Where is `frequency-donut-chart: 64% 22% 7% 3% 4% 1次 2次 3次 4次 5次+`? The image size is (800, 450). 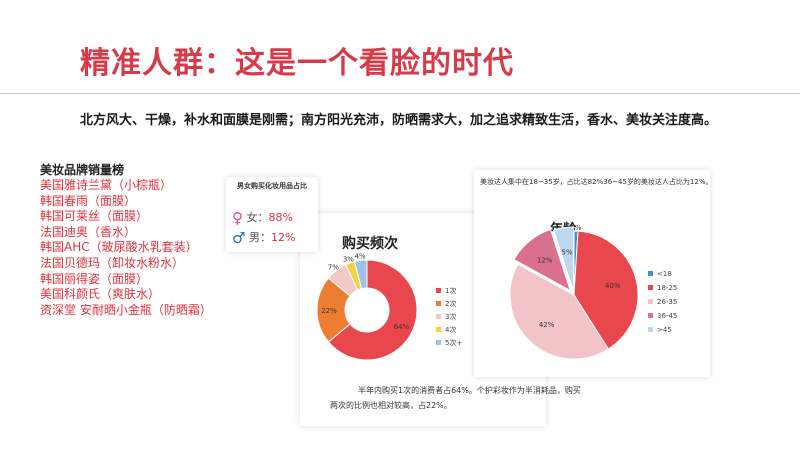
frequency-donut-chart: 64% 22% 7% 3% 4% 1次 2次 3次 4次 5次+ is located at coordinates (389, 306).